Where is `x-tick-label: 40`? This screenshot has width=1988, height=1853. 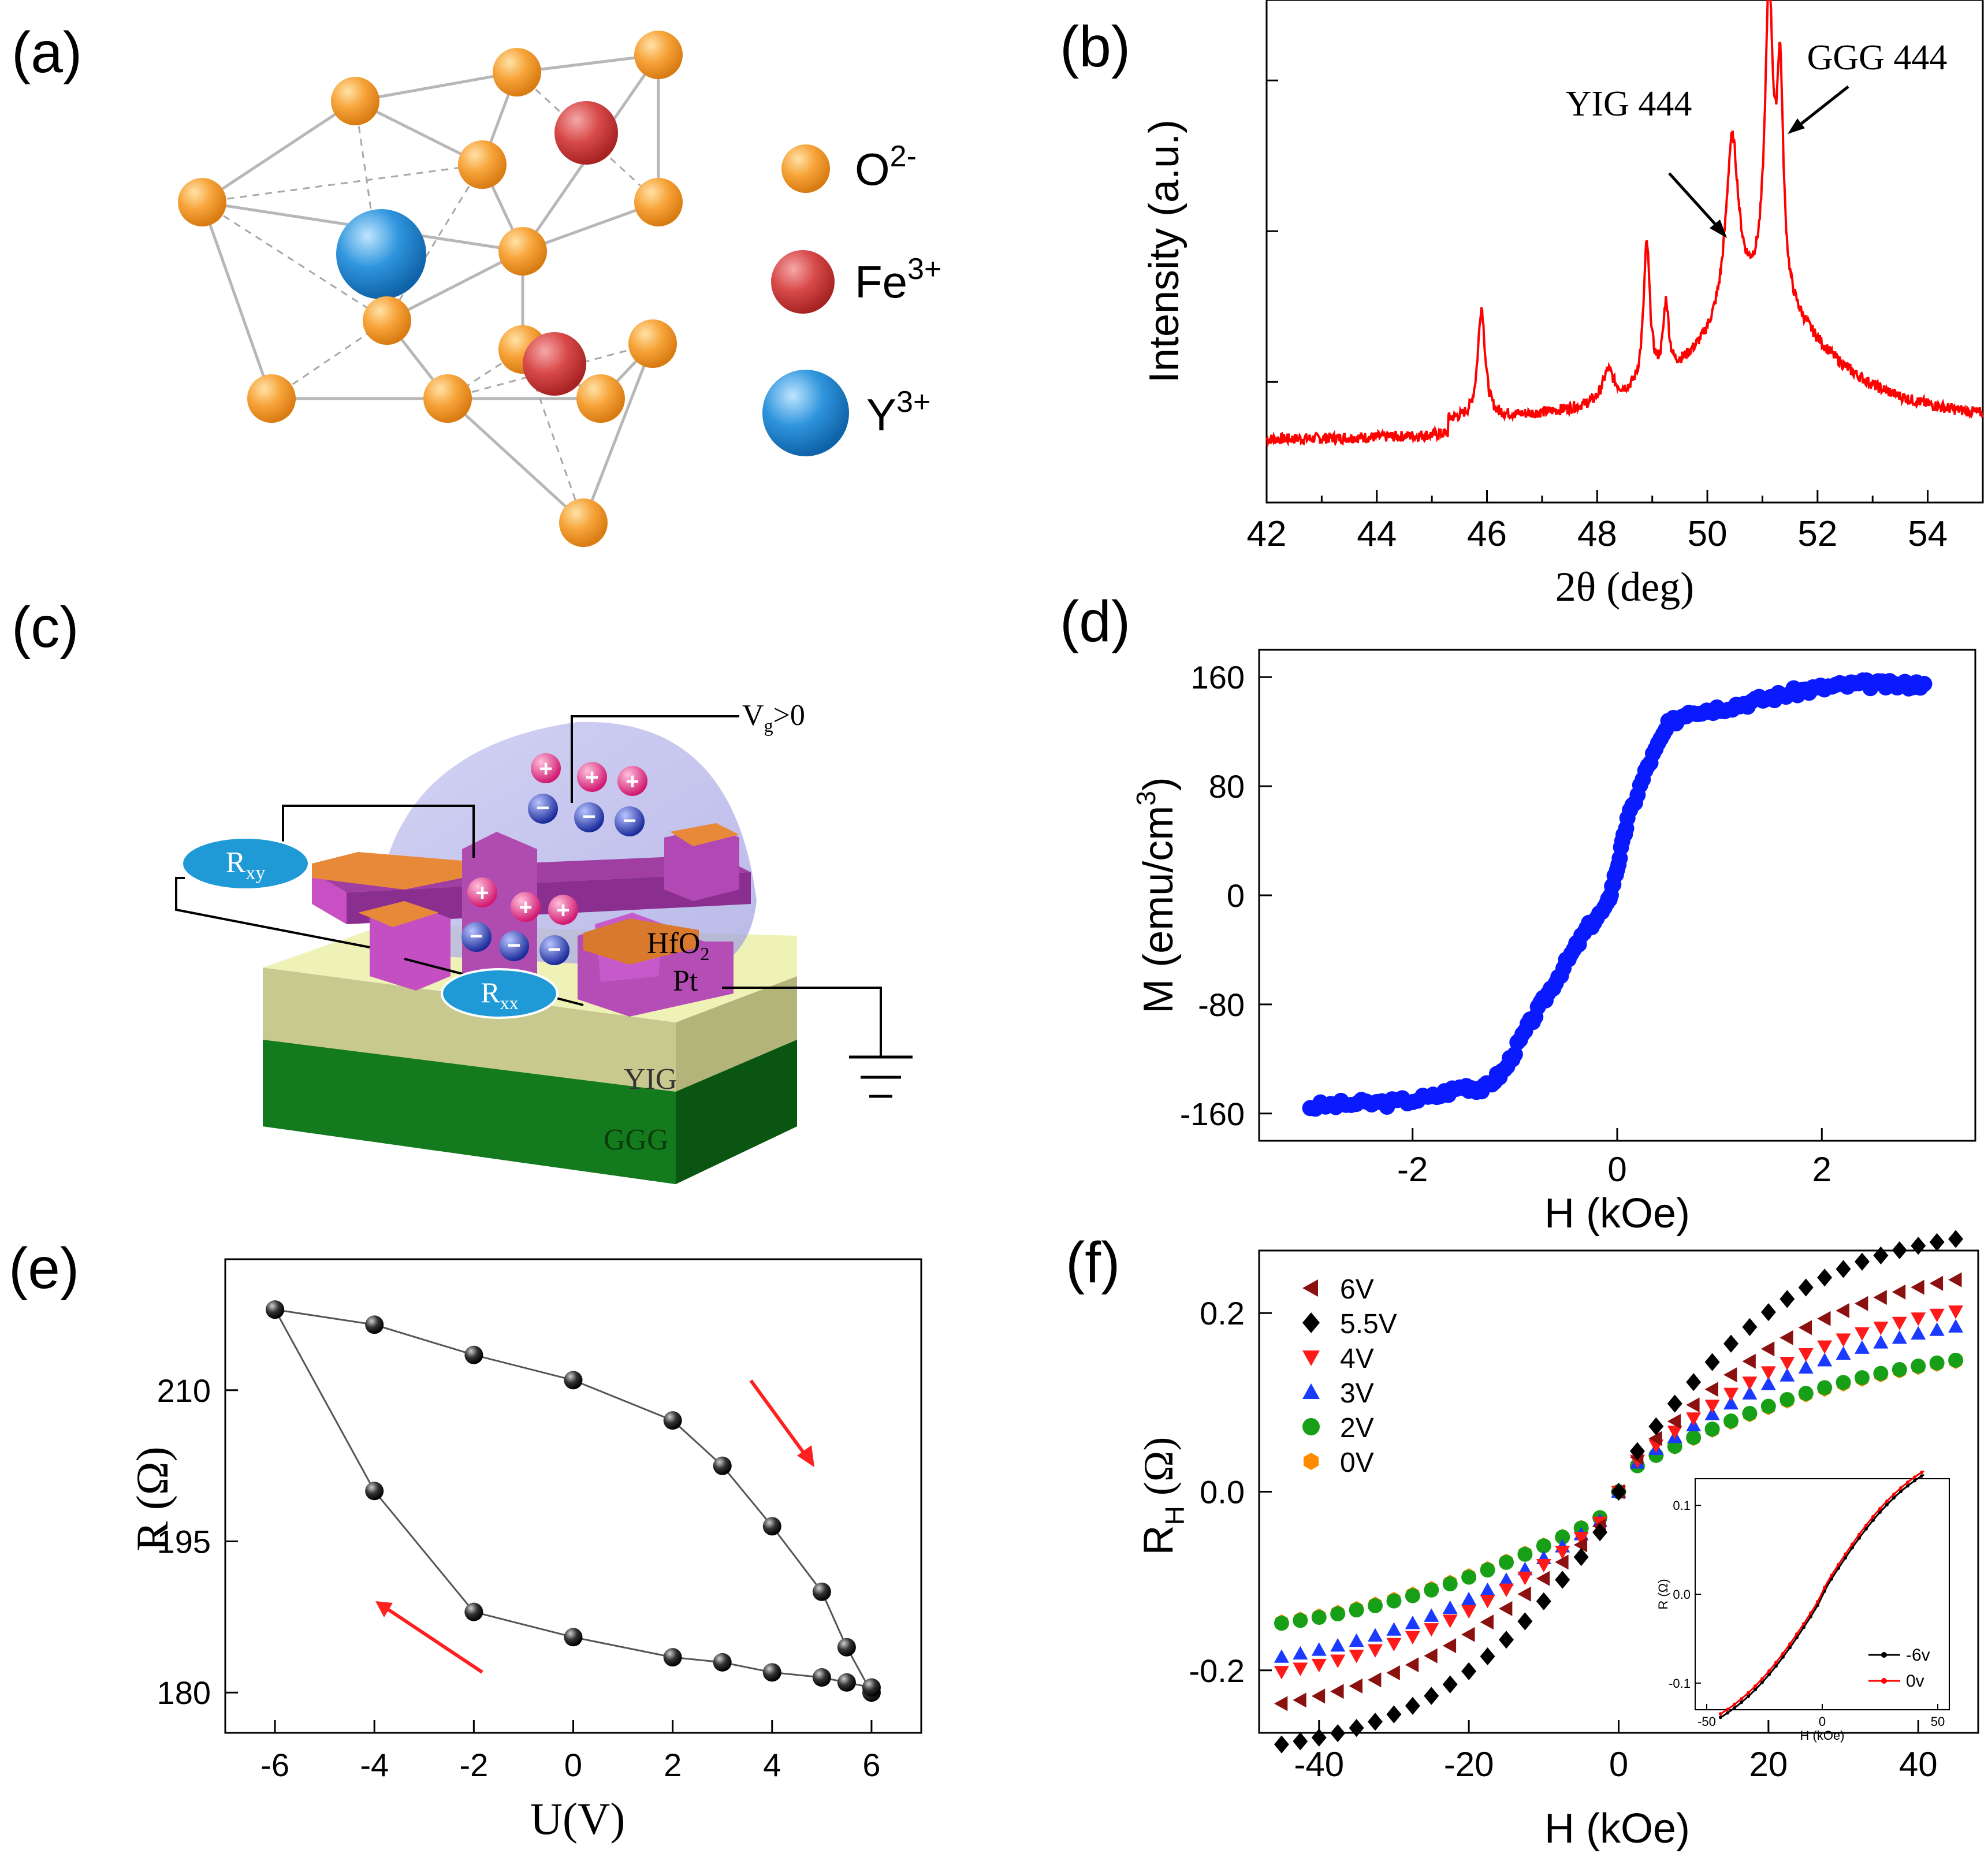 x-tick-label: 40 is located at coordinates (1919, 1764).